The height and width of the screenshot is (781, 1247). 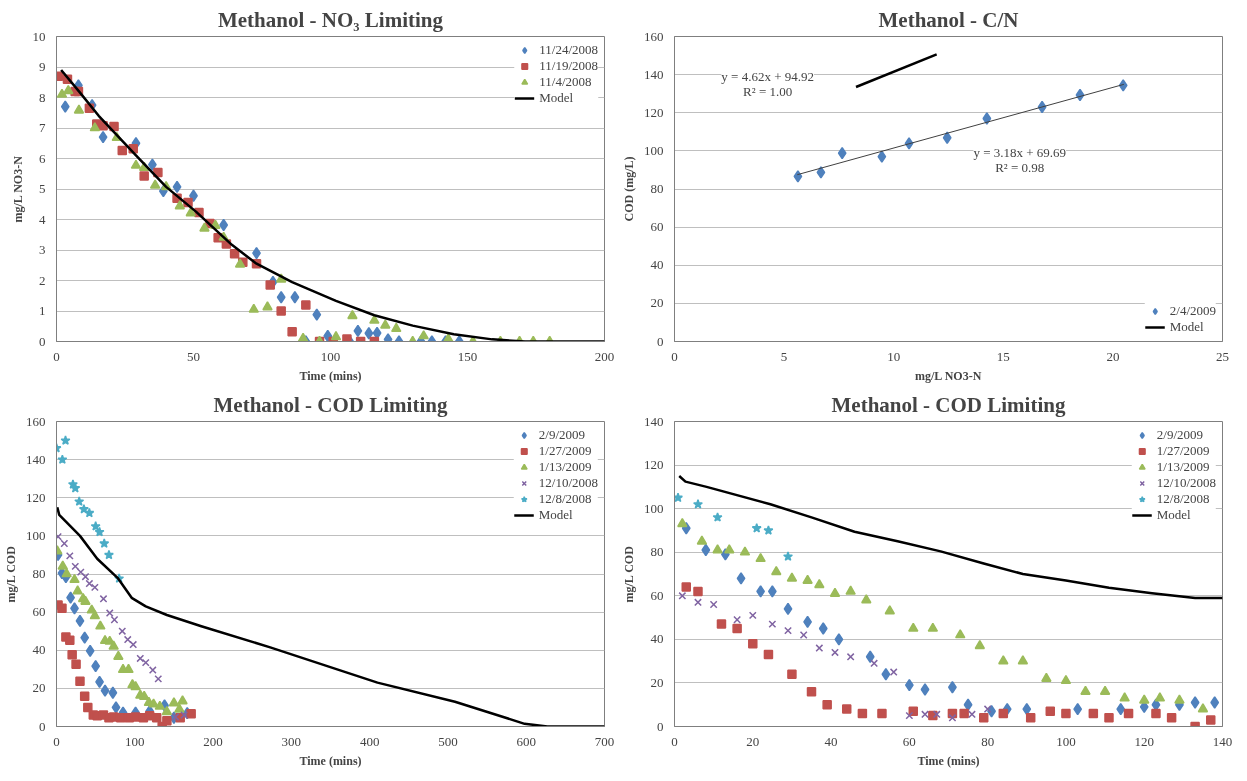 I want to click on chart-title: Methanol - C/N, so click(x=948, y=19).